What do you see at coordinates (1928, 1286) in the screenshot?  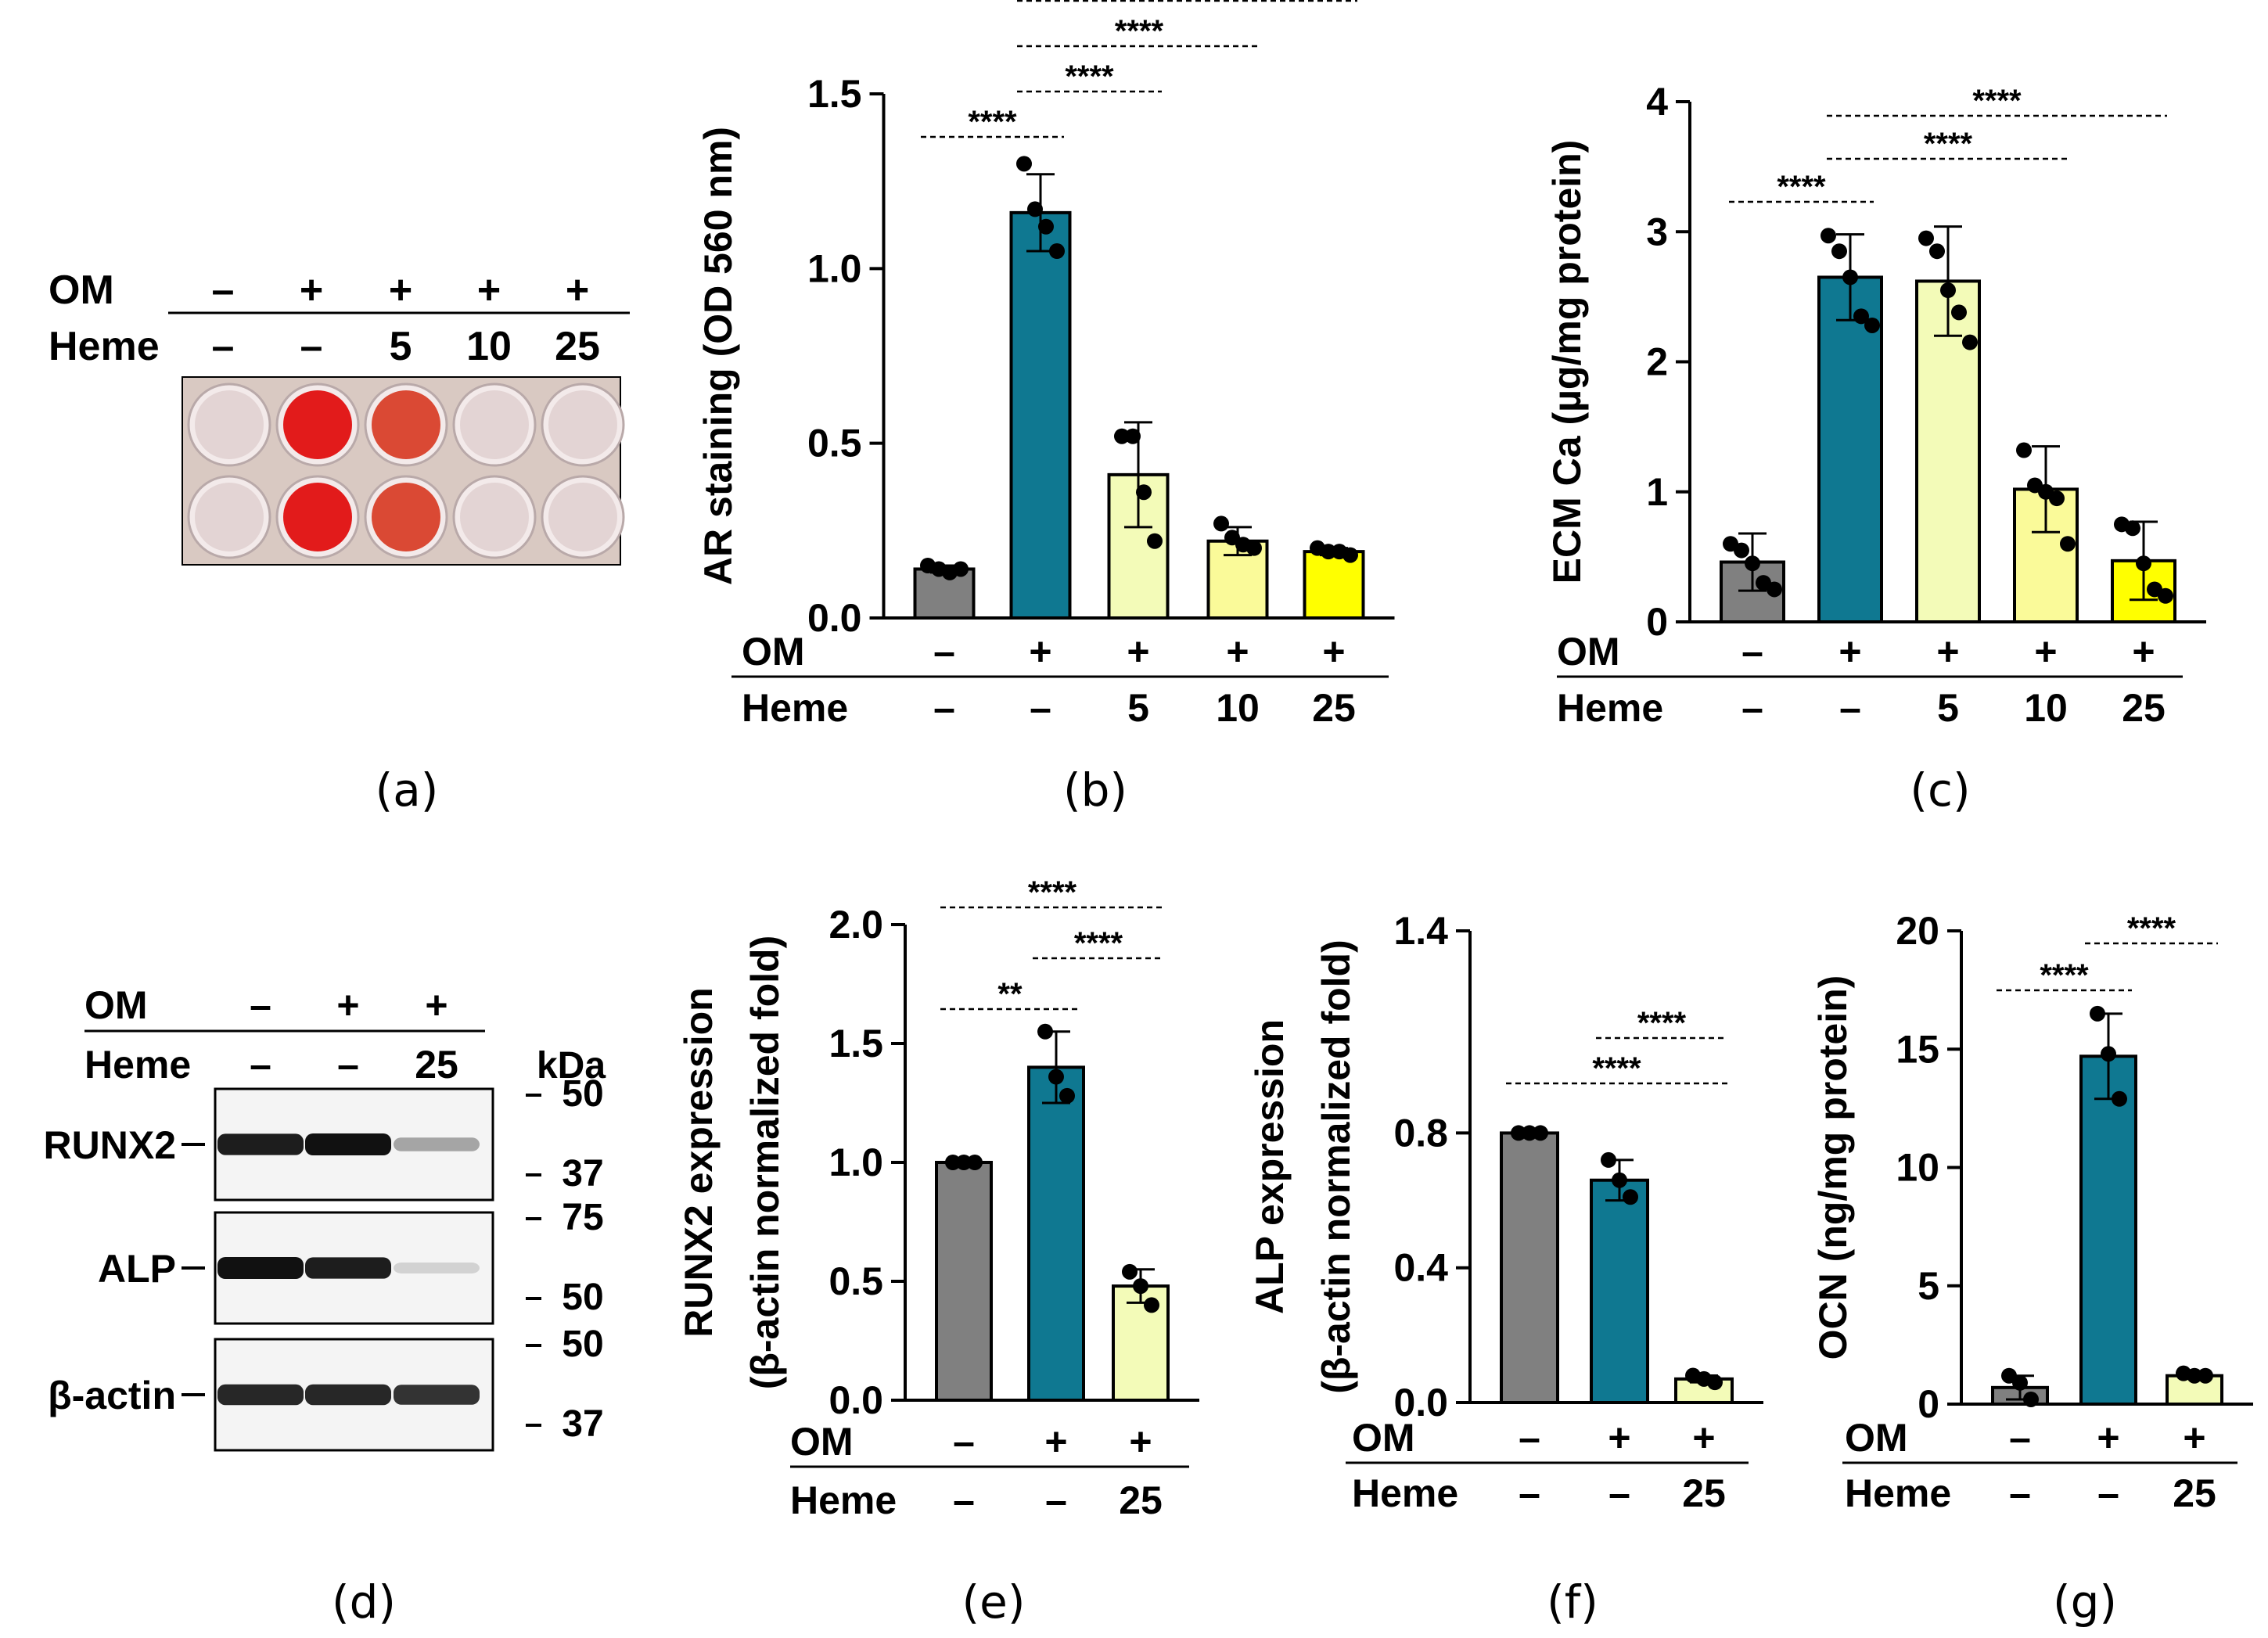 I see `y-tick-label: 5` at bounding box center [1928, 1286].